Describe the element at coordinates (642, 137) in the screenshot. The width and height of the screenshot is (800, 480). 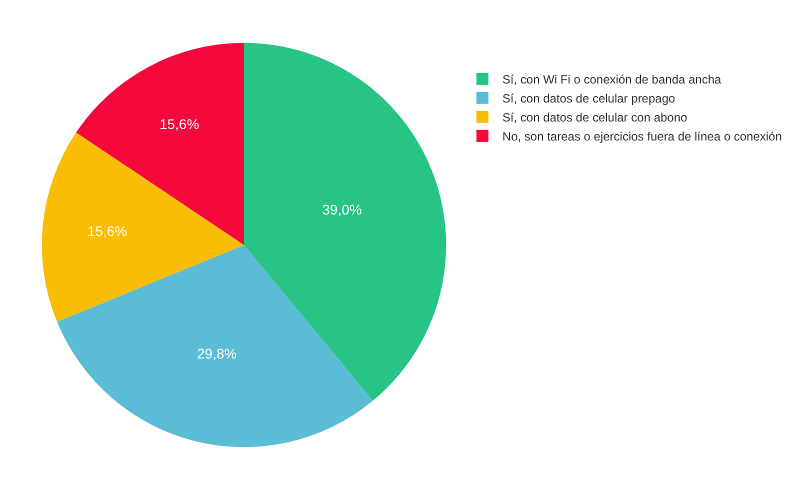
I see `legend-label: No, son tareas o ejercicios fuera de línea o conexión` at that location.